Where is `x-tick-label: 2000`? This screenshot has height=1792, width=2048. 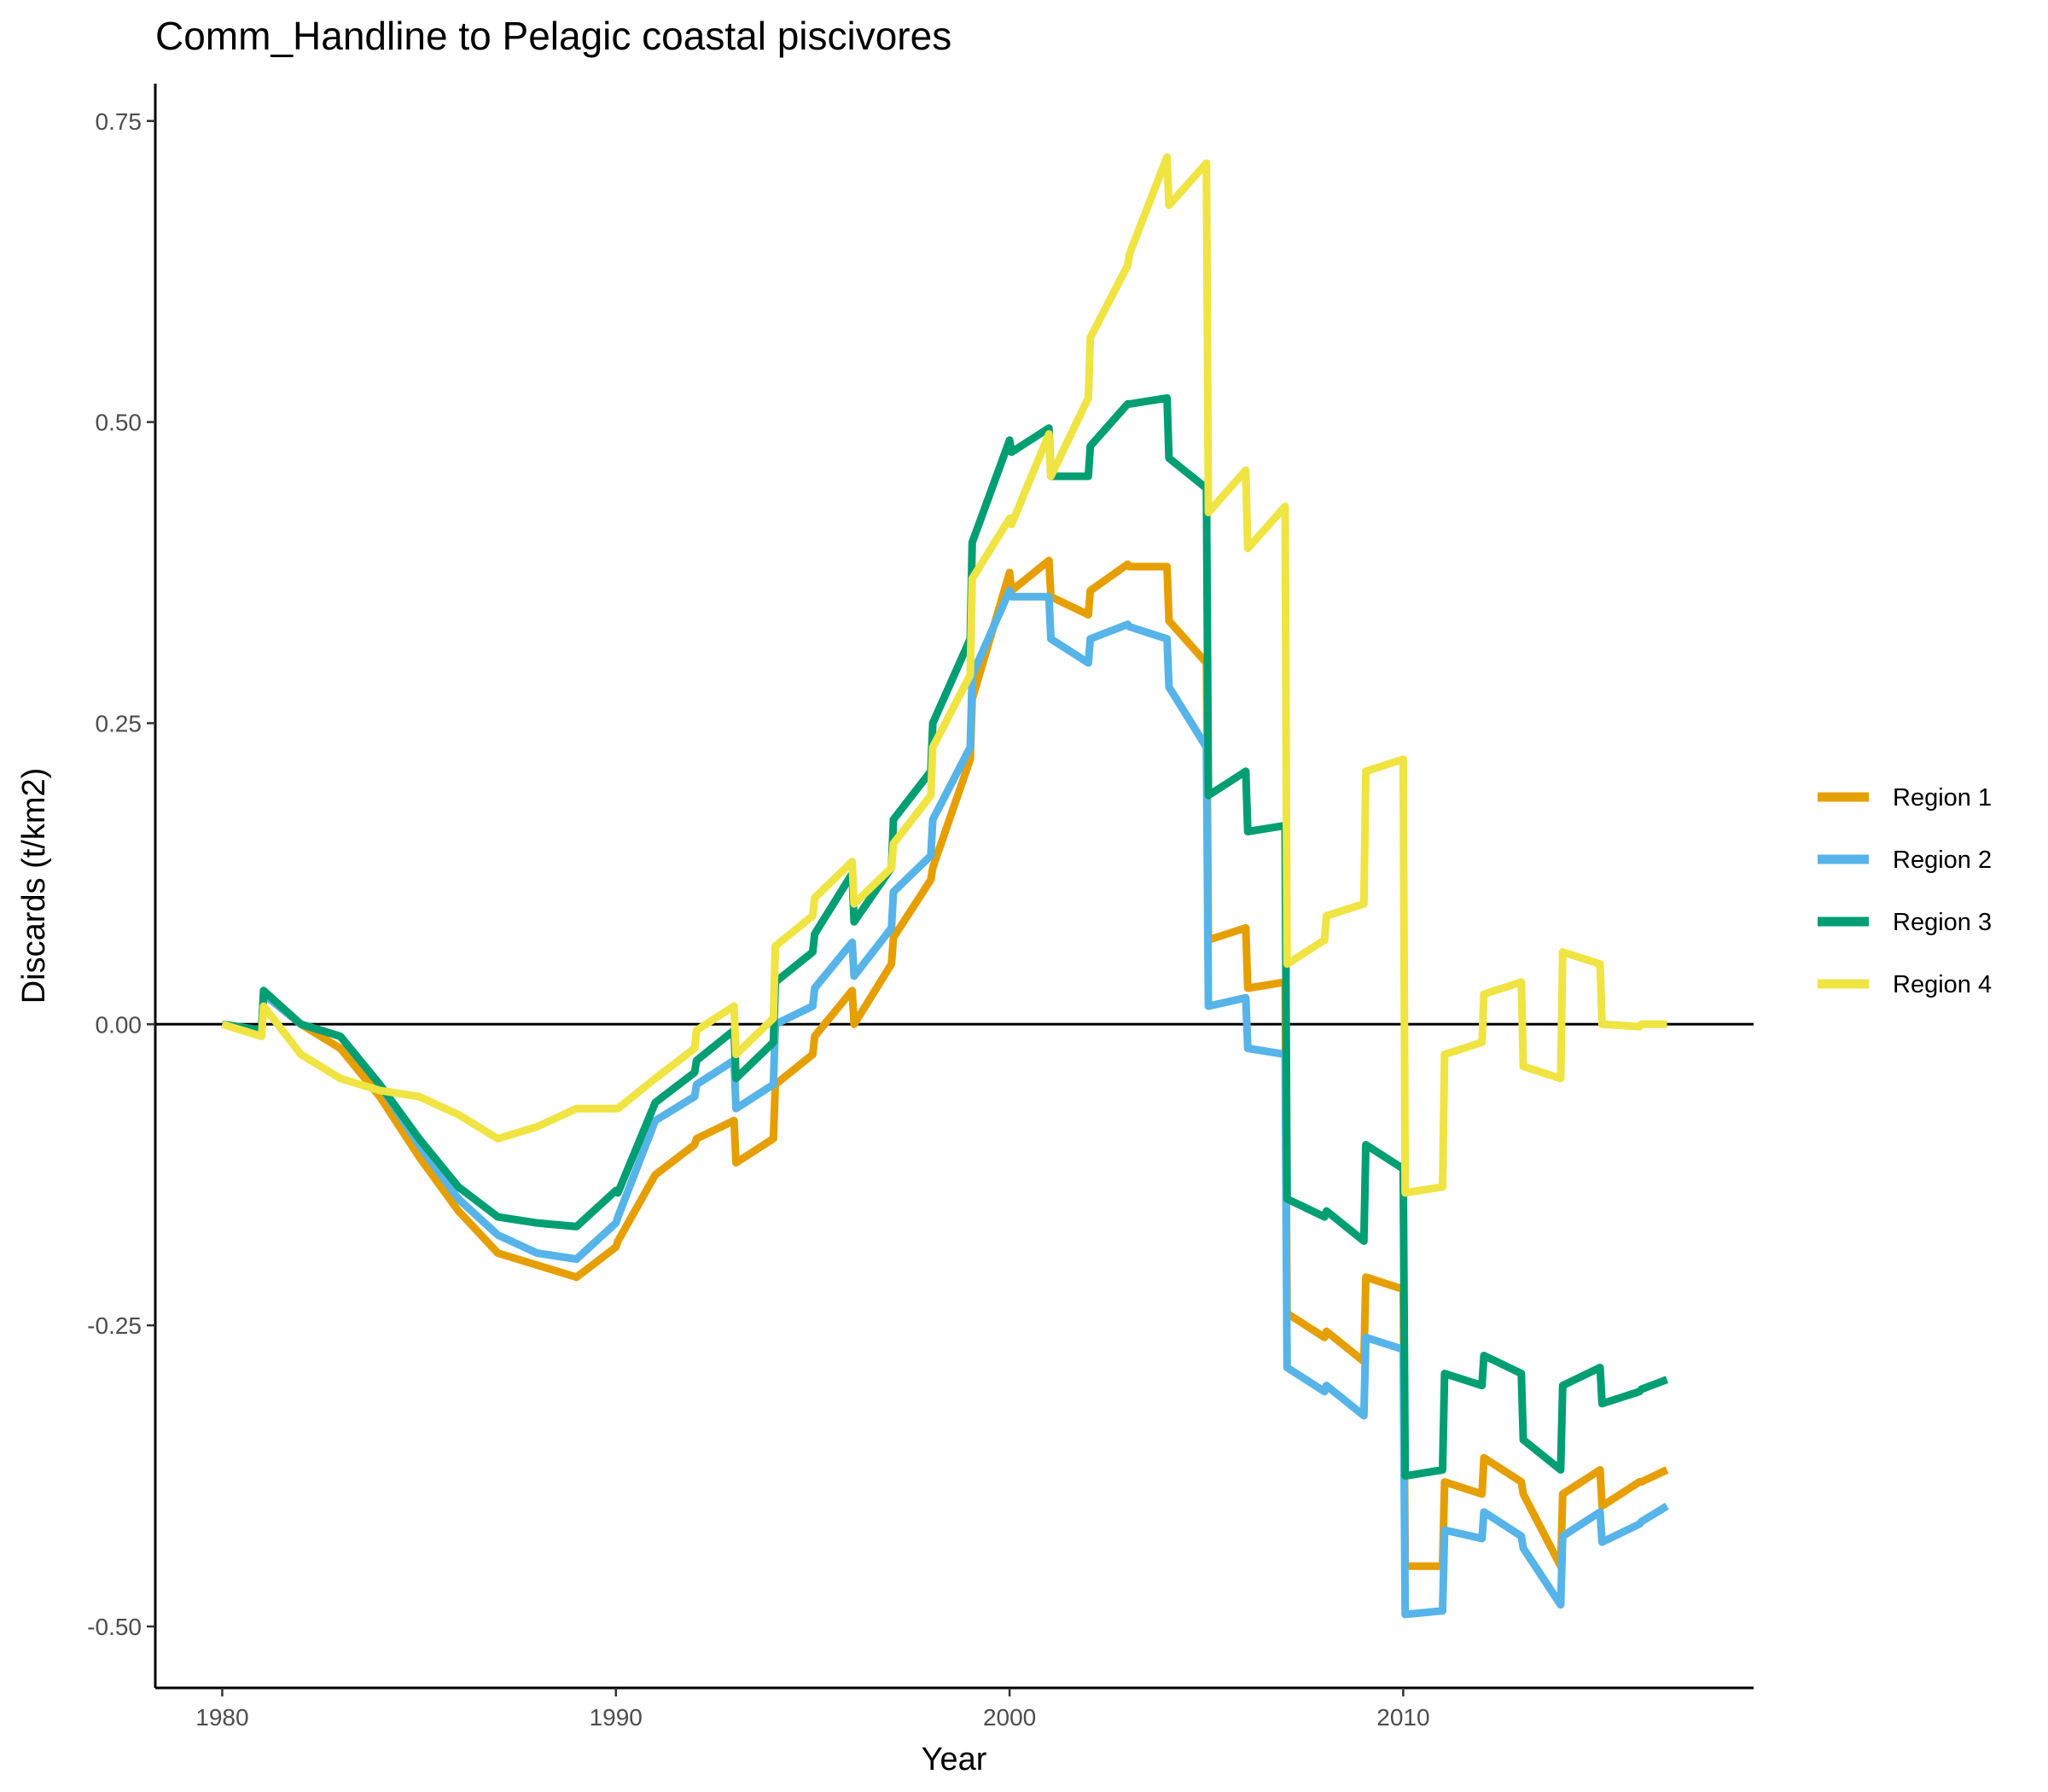
x-tick-label: 2000 is located at coordinates (1010, 1717).